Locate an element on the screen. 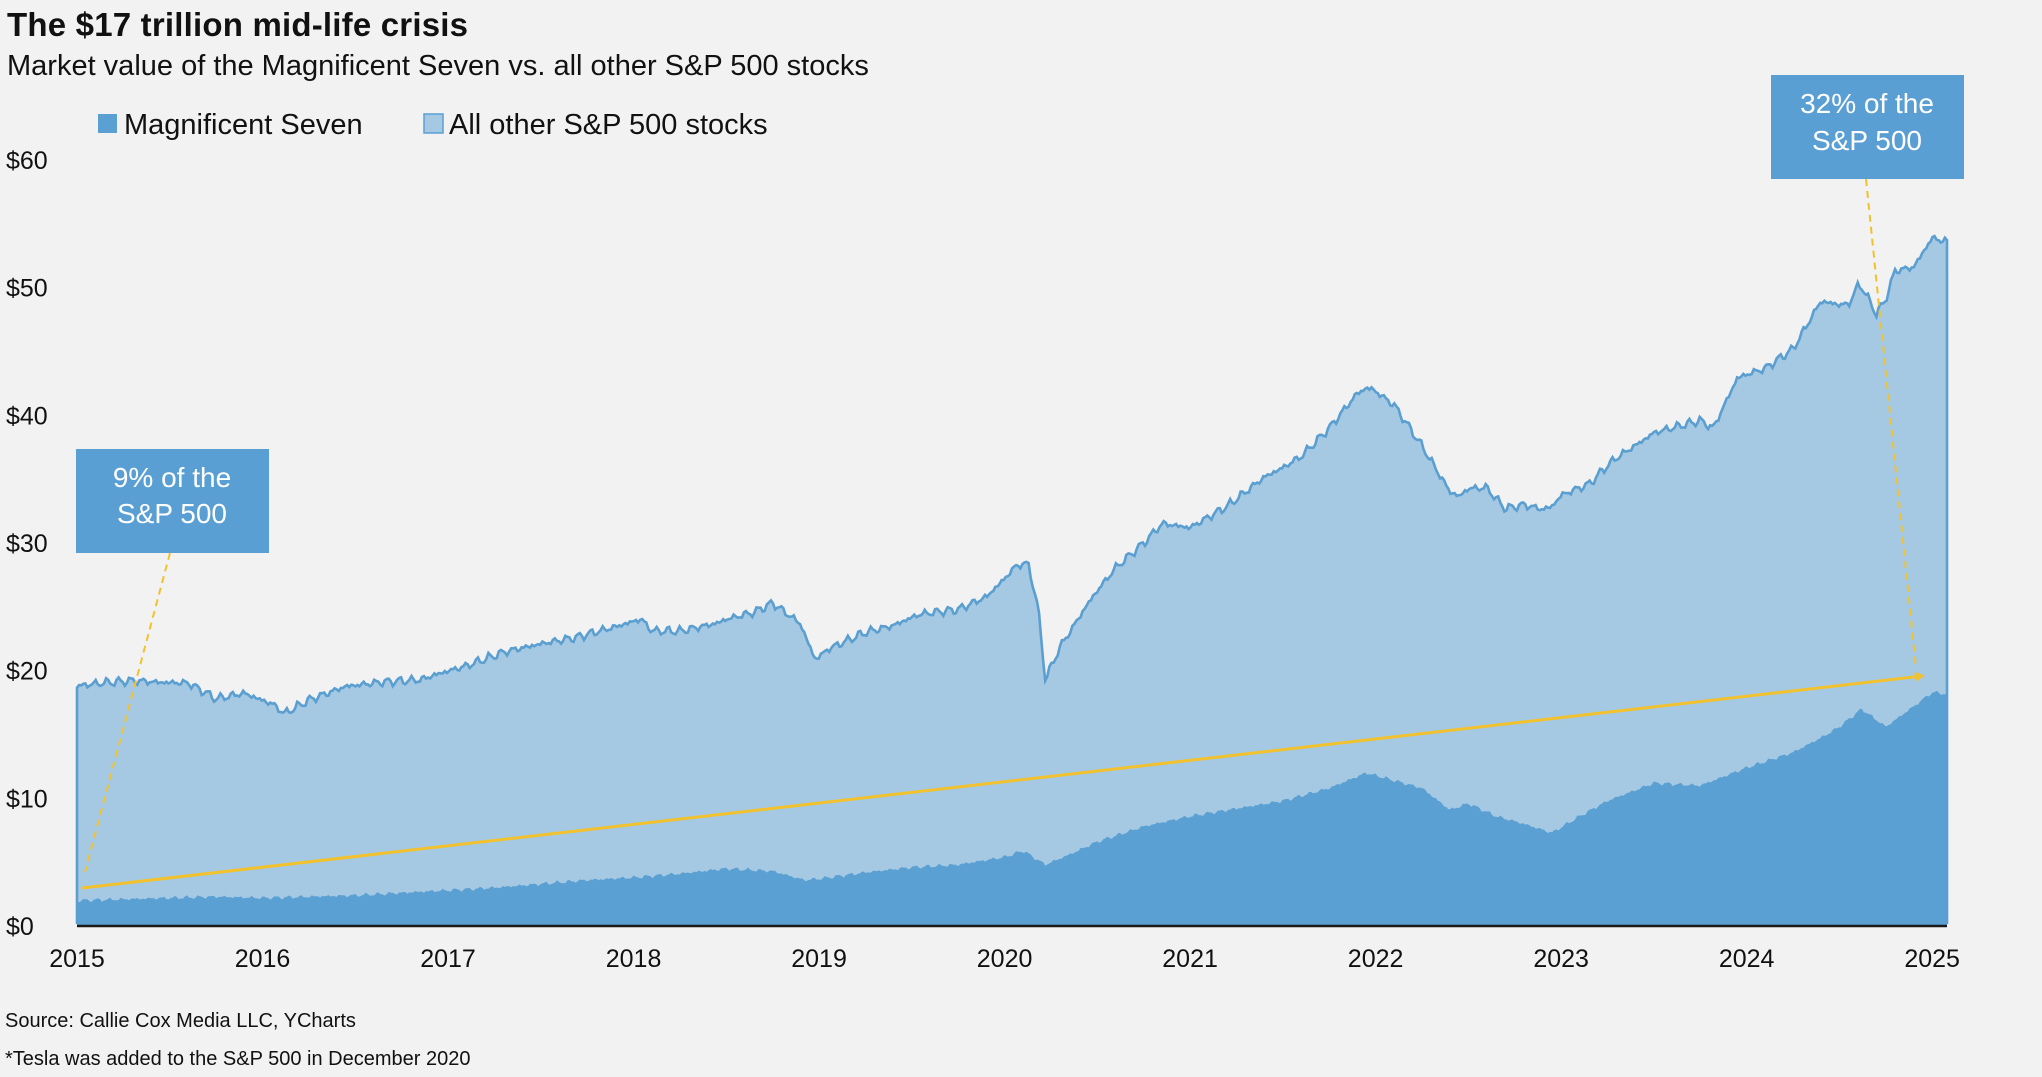  annotation-box-right is located at coordinates (1867, 127).